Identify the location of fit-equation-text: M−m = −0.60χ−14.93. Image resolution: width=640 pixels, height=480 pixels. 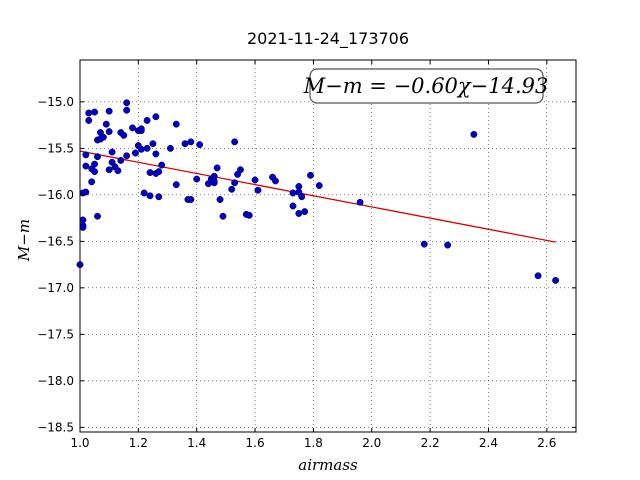
(426, 86).